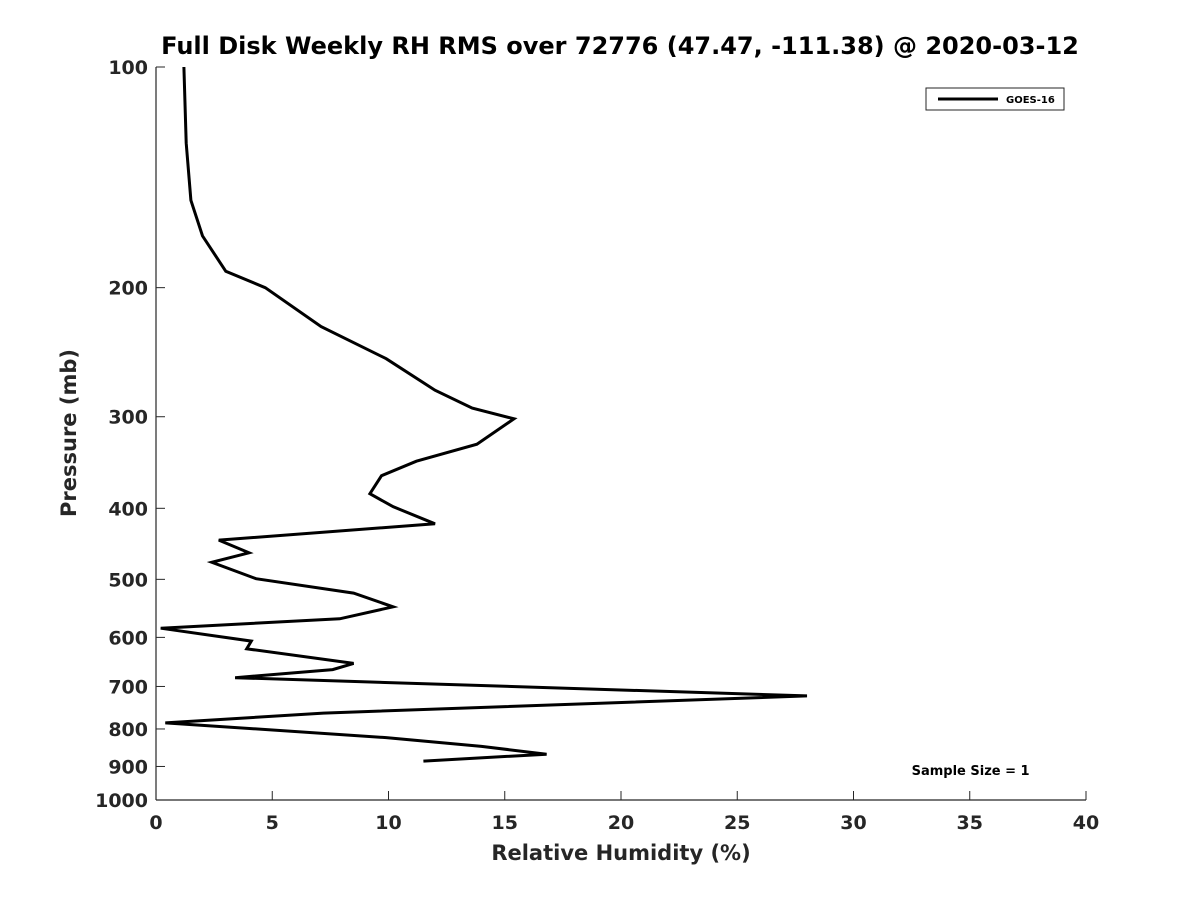 The image size is (1200, 905). I want to click on y-tick-label: 200, so click(128, 289).